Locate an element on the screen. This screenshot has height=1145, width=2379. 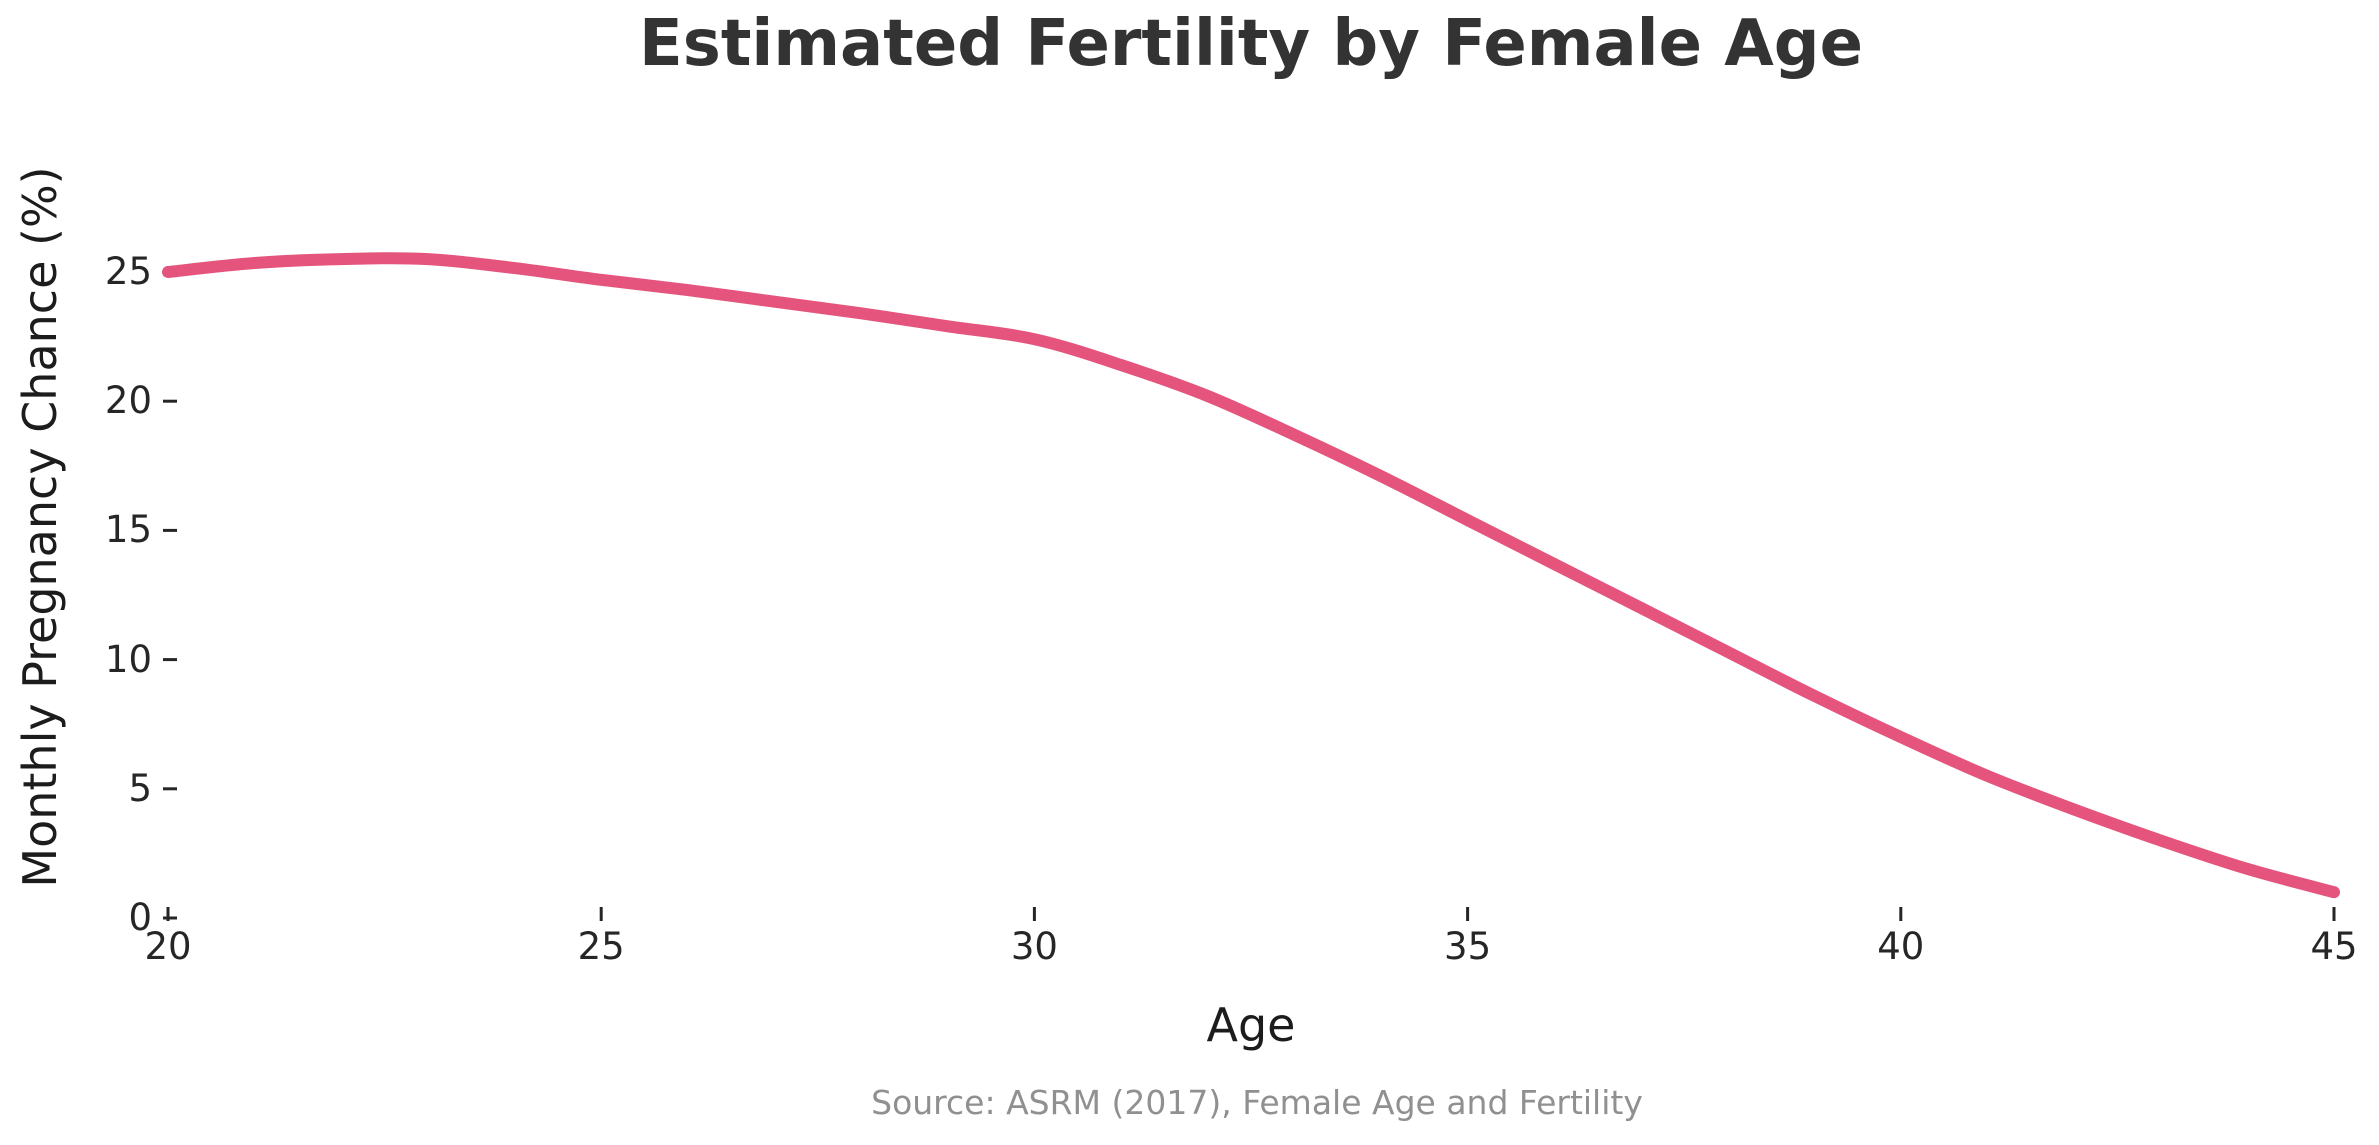
y-tick-label: 15 is located at coordinates (128, 530).